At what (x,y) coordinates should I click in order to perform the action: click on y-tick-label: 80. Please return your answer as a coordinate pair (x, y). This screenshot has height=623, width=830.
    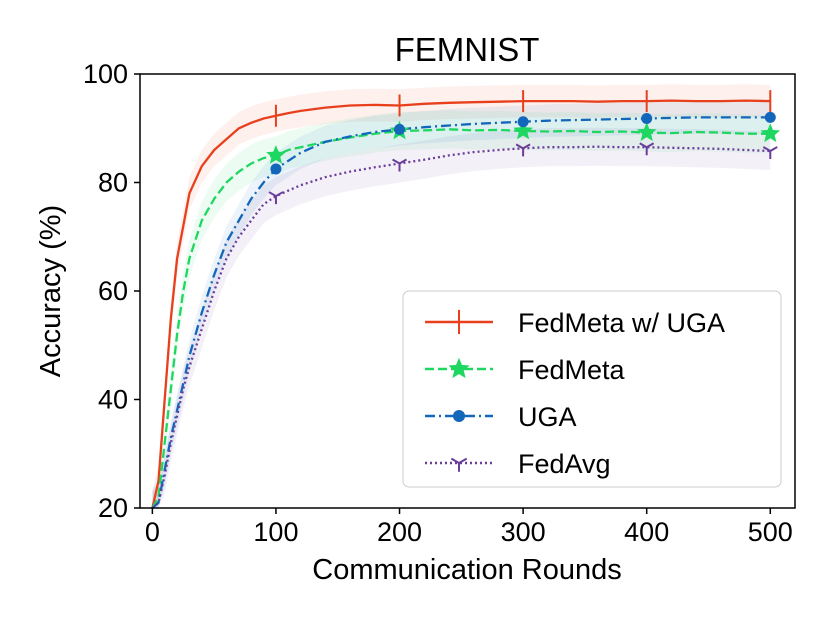
    Looking at the image, I should click on (113, 183).